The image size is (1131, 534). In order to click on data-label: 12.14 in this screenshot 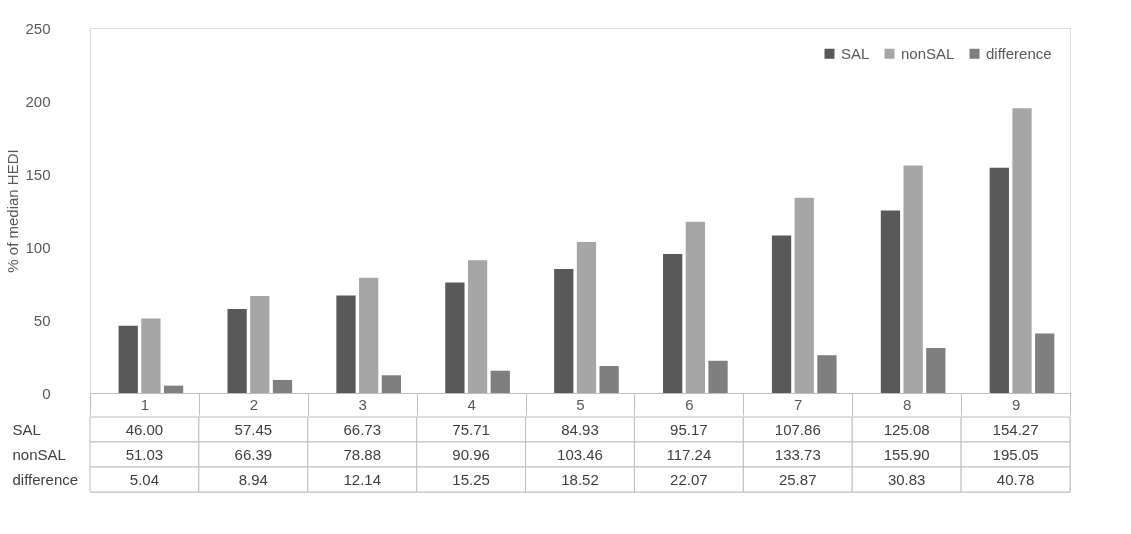, I will do `click(362, 479)`.